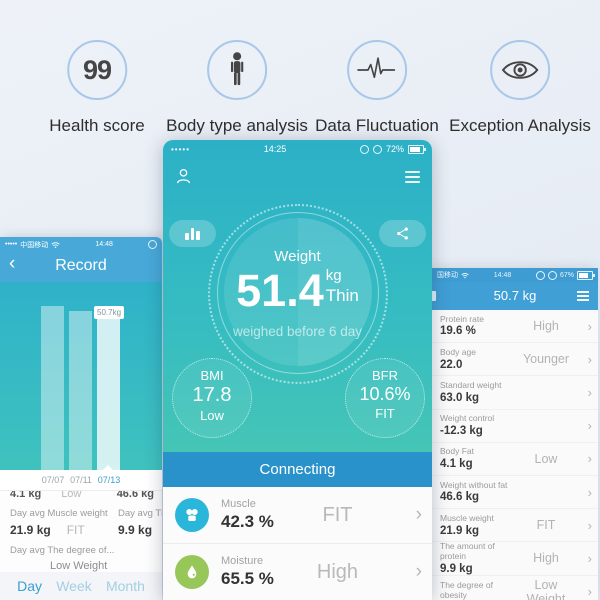  I want to click on weight-value-row: 51.4 kg Thin, so click(297, 290).